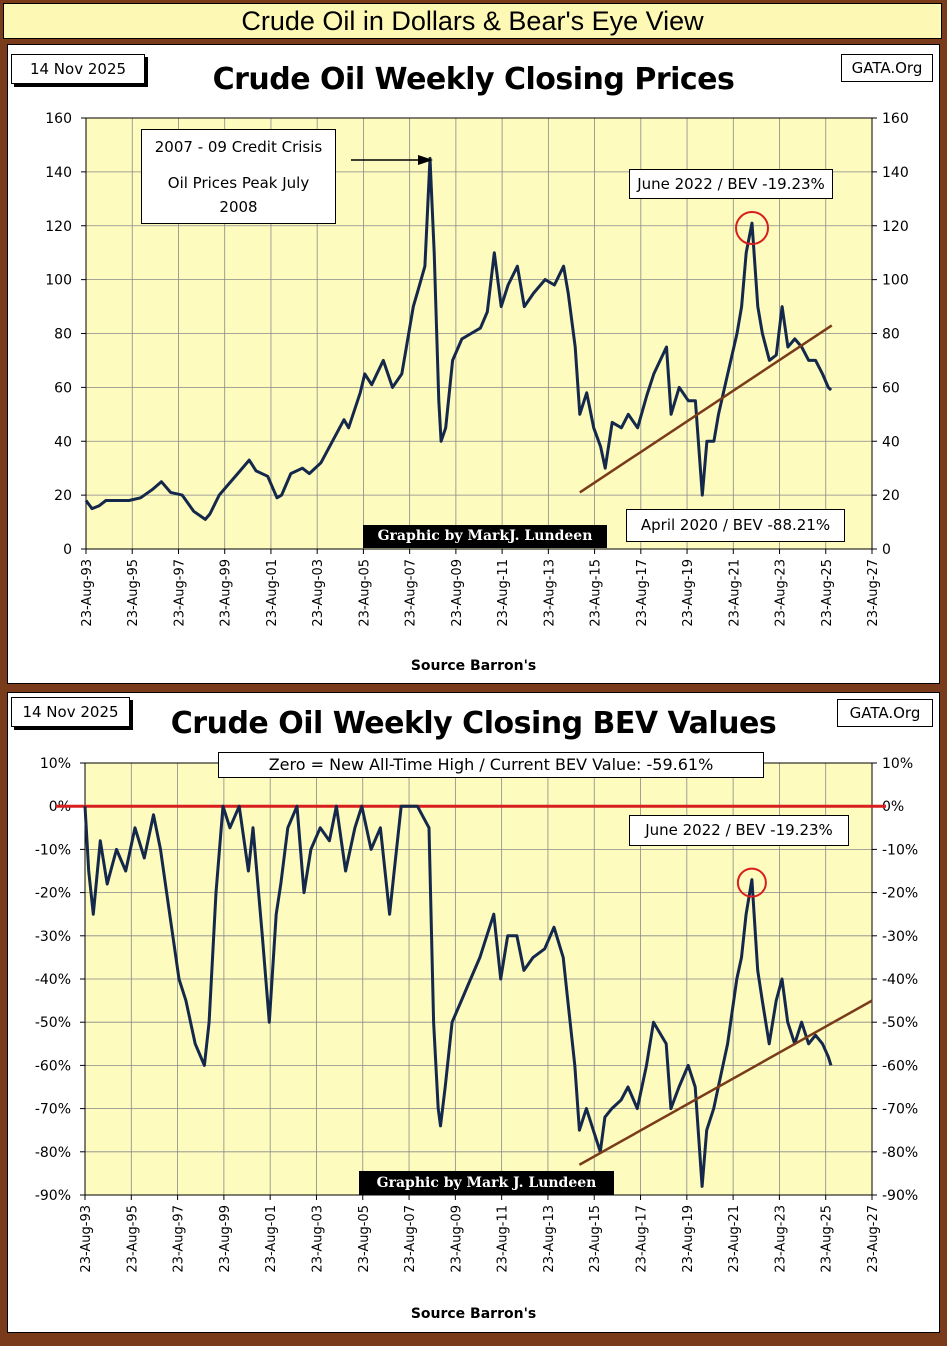  What do you see at coordinates (317, 1239) in the screenshot?
I see `bev-xtick-label: 23-Aug-03` at bounding box center [317, 1239].